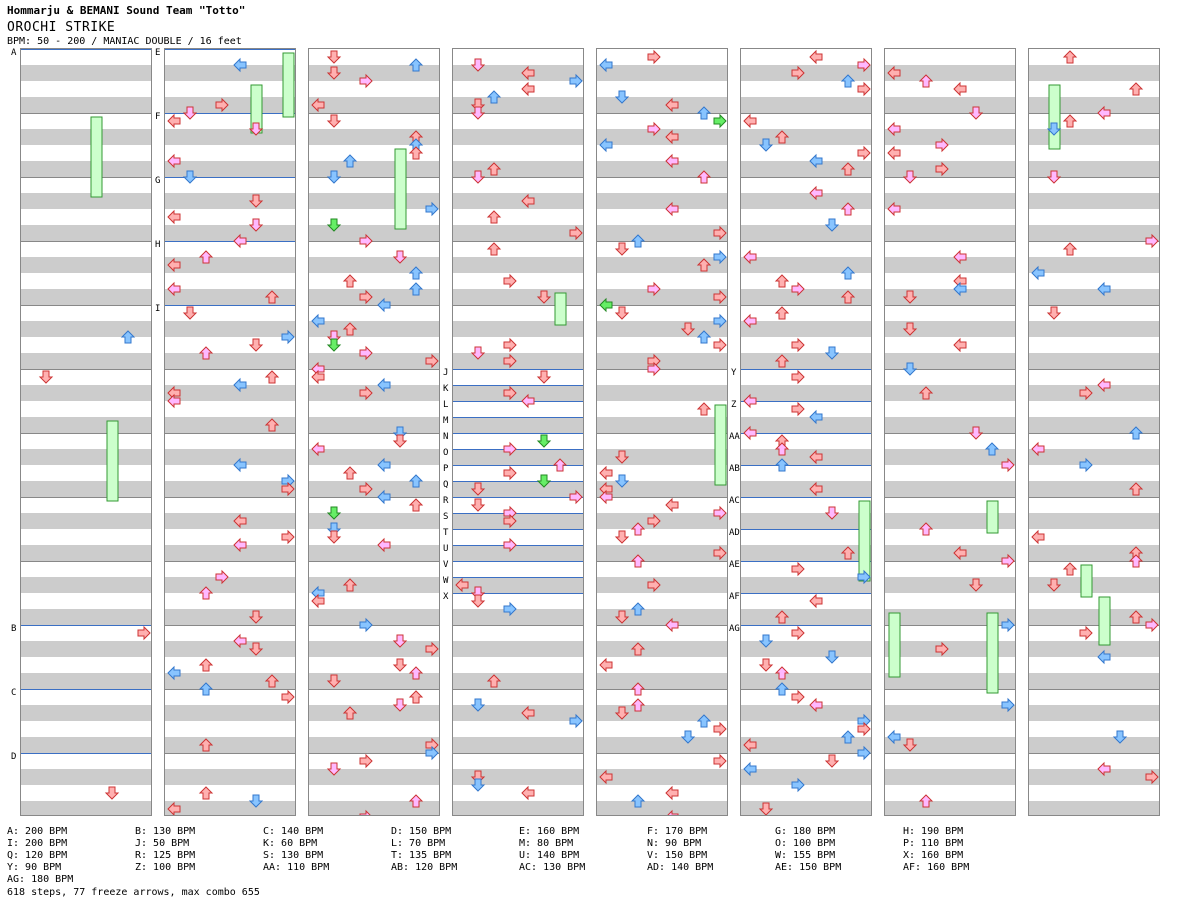 Image resolution: width=1184 pixels, height=924 pixels. What do you see at coordinates (165, 855) in the screenshot?
I see `bpm-legend-entry: R: 125 BPM` at bounding box center [165, 855].